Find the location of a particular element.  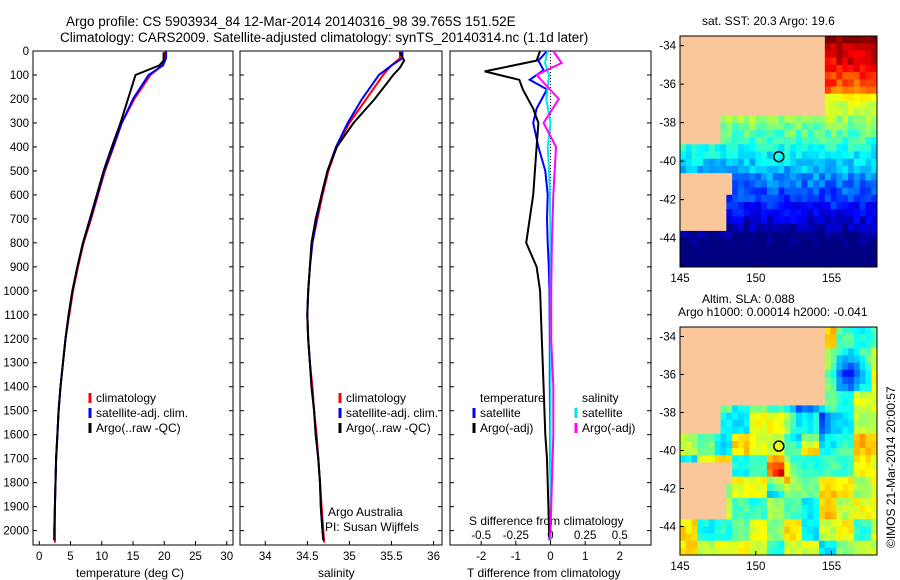

map-x-tick-label: 145 is located at coordinates (679, 567).